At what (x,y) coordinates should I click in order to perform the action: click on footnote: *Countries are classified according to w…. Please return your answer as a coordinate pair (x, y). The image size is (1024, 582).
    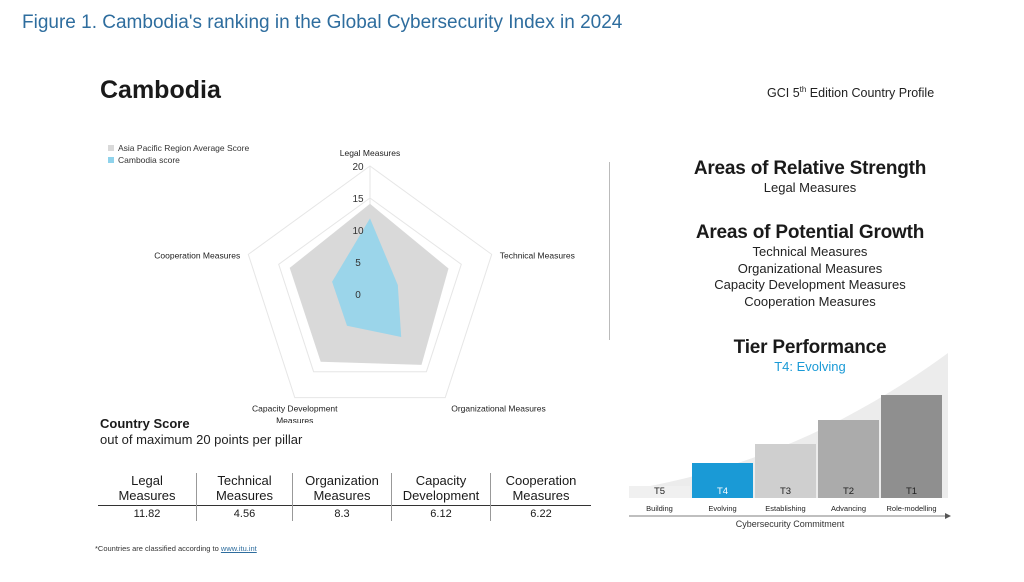
    Looking at the image, I should click on (176, 548).